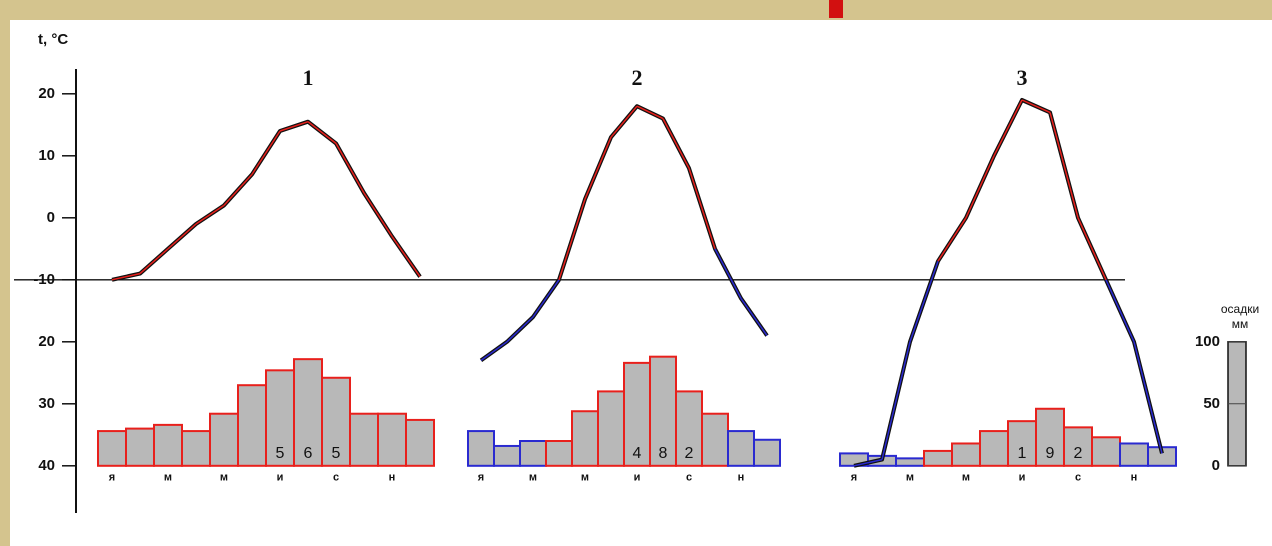 This screenshot has width=1272, height=546. Describe the element at coordinates (1211, 403) in the screenshot. I see `y2-tick-label: 50` at that location.